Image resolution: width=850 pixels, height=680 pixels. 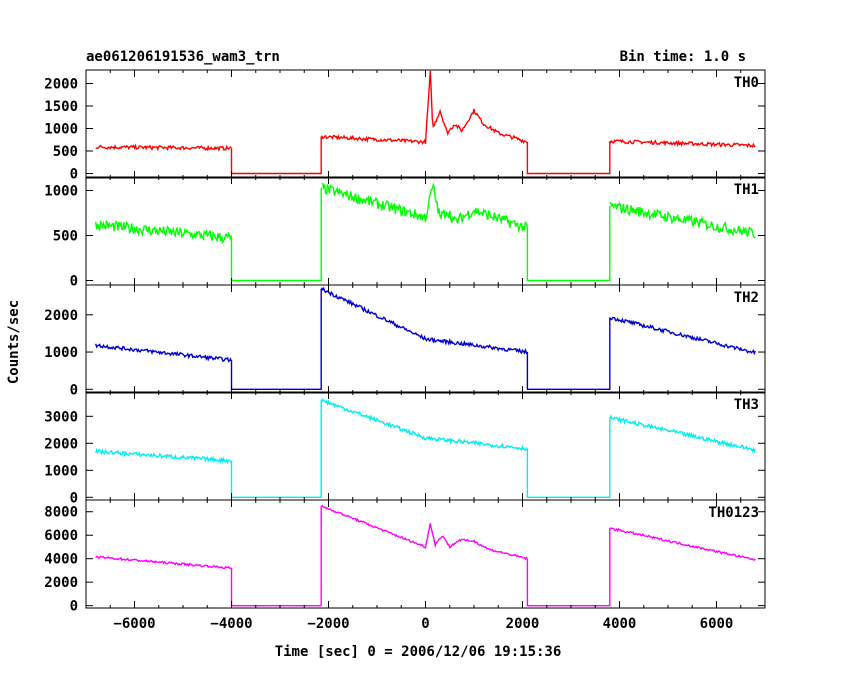 I want to click on series-line-th0, so click(x=425, y=122).